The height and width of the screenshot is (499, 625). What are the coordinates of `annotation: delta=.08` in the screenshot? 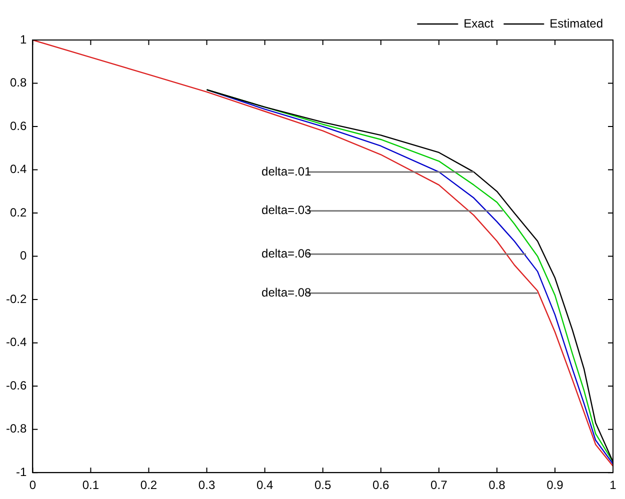 It's located at (287, 292).